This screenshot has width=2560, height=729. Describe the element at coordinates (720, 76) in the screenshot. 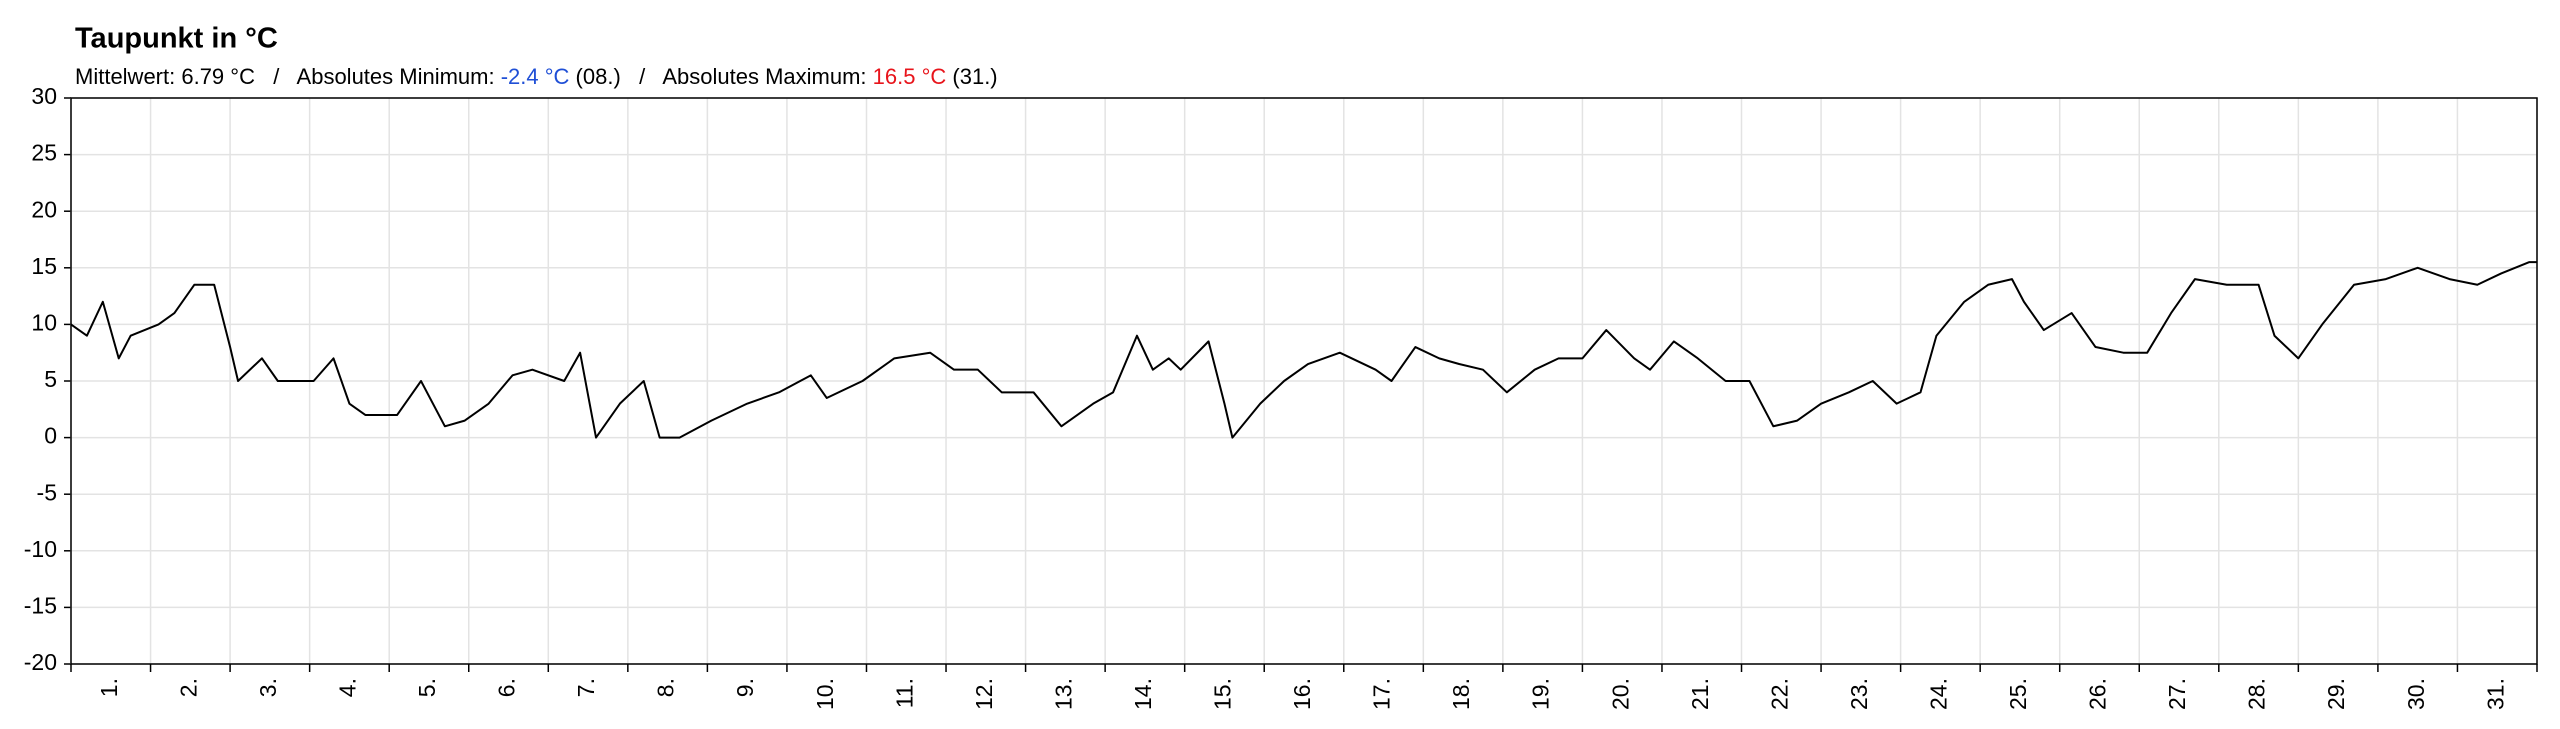

I see `subtitle-part: (08.) / Absolutes Maximum:` at that location.